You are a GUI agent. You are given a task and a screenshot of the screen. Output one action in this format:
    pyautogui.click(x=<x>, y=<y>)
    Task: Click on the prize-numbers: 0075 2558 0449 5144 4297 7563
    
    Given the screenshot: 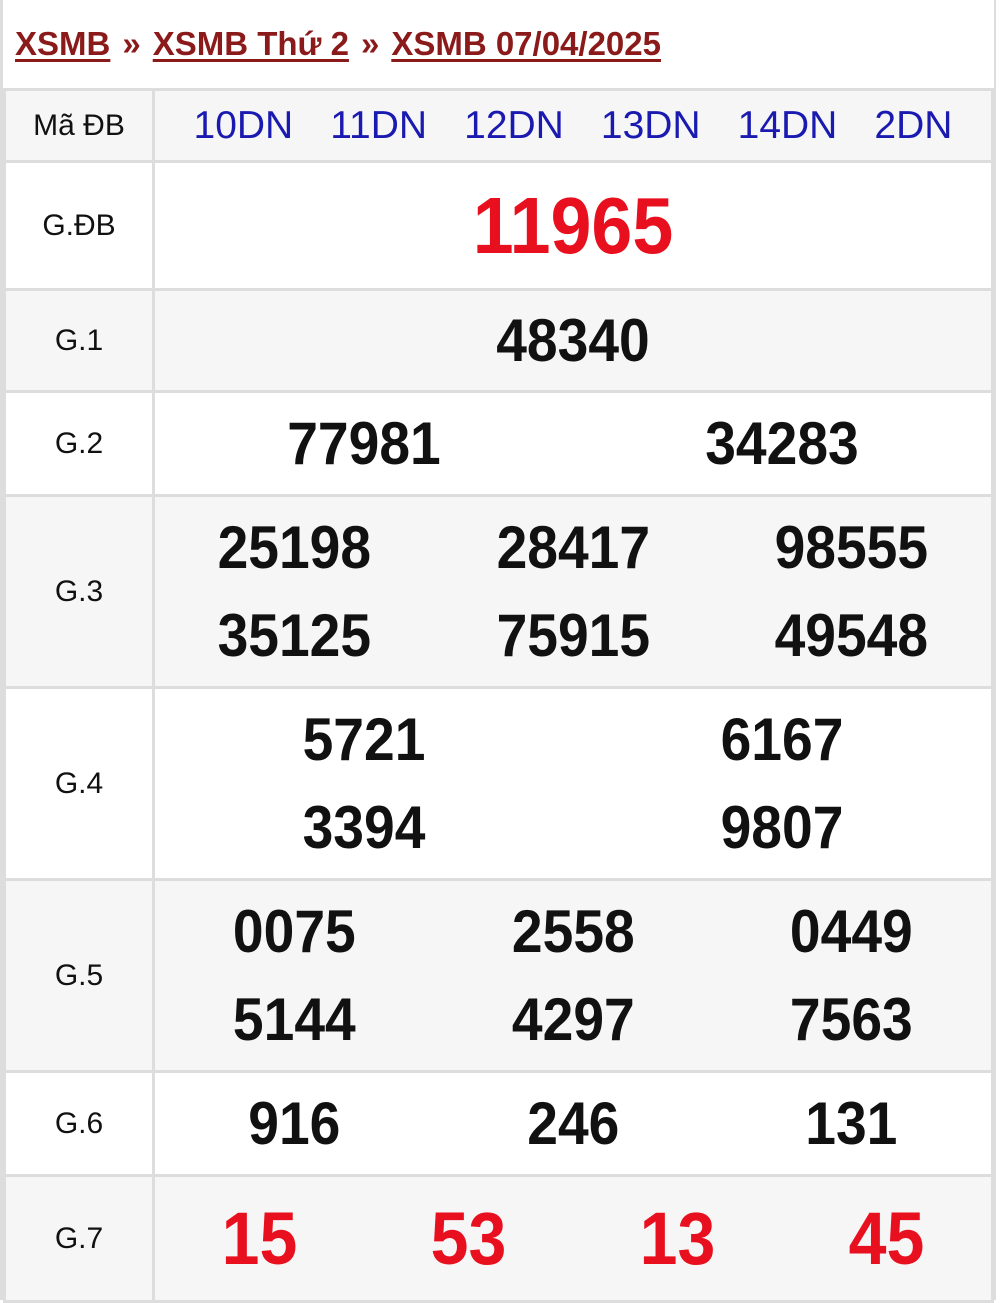 What is the action you would take?
    pyautogui.click(x=573, y=975)
    